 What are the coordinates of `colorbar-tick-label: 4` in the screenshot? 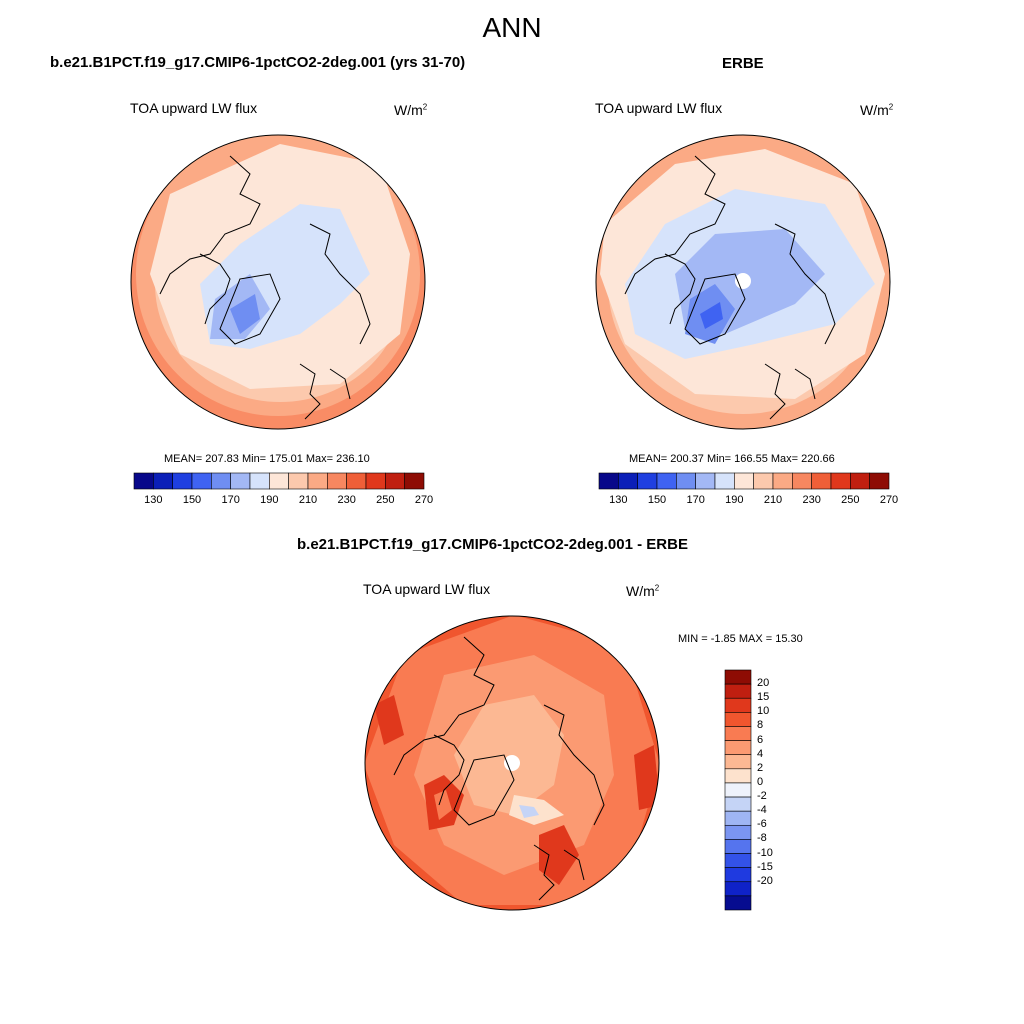 It's located at (760, 753).